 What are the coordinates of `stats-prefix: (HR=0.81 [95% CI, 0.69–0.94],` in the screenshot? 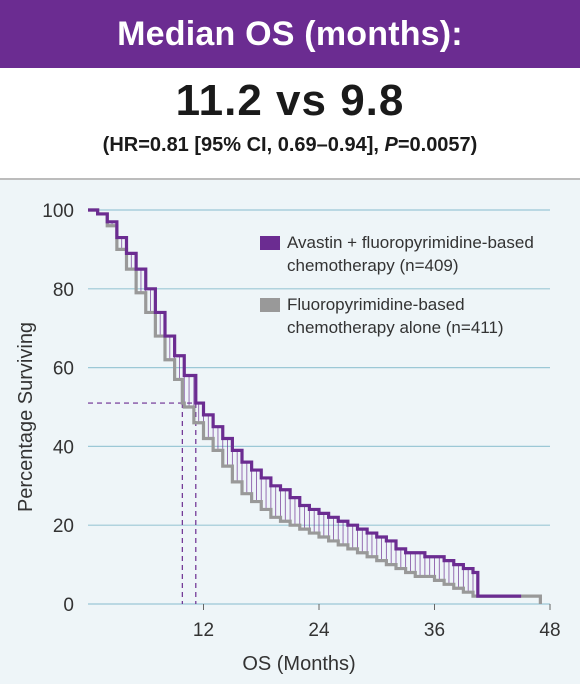 It's located at (243, 145).